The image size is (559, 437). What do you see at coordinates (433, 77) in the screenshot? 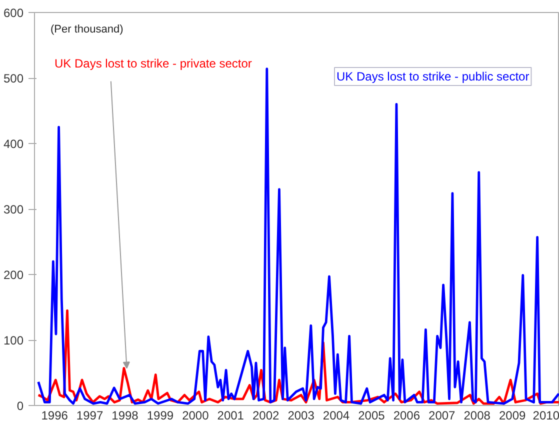
I see `text: UK Days lost to strike - public sector` at bounding box center [433, 77].